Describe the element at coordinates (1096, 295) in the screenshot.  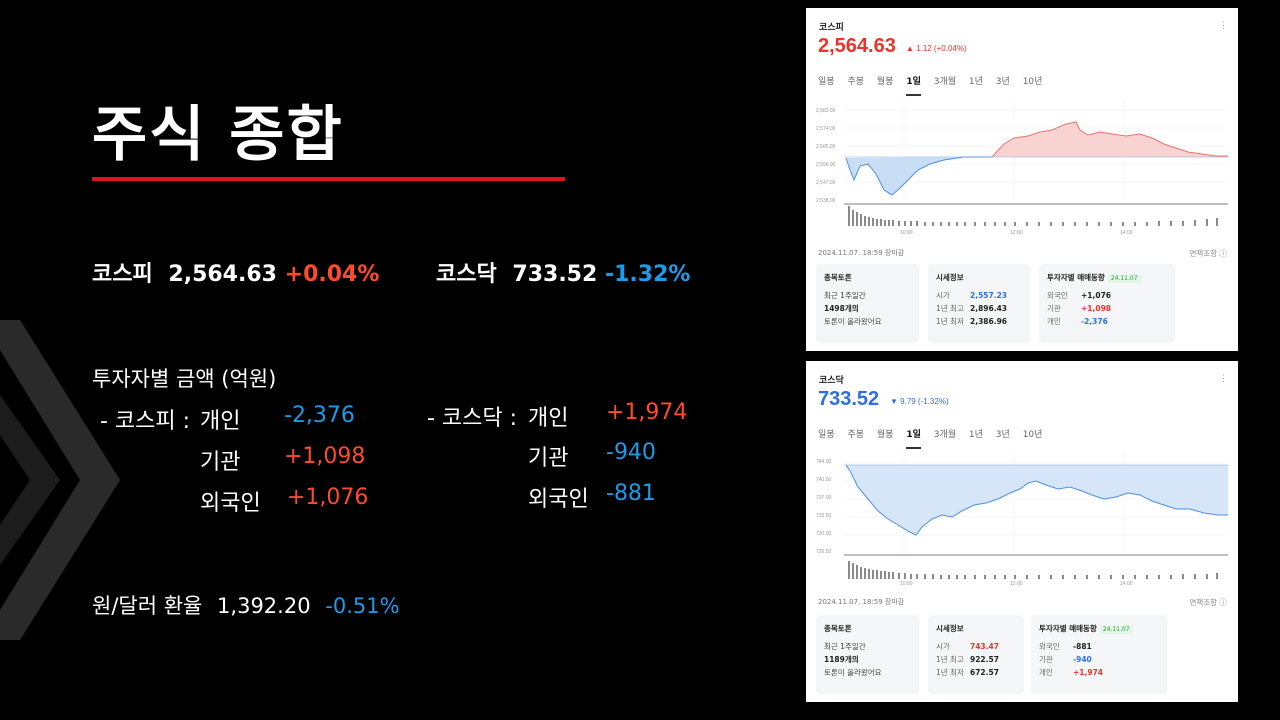
I see `investor-value: +1,076` at that location.